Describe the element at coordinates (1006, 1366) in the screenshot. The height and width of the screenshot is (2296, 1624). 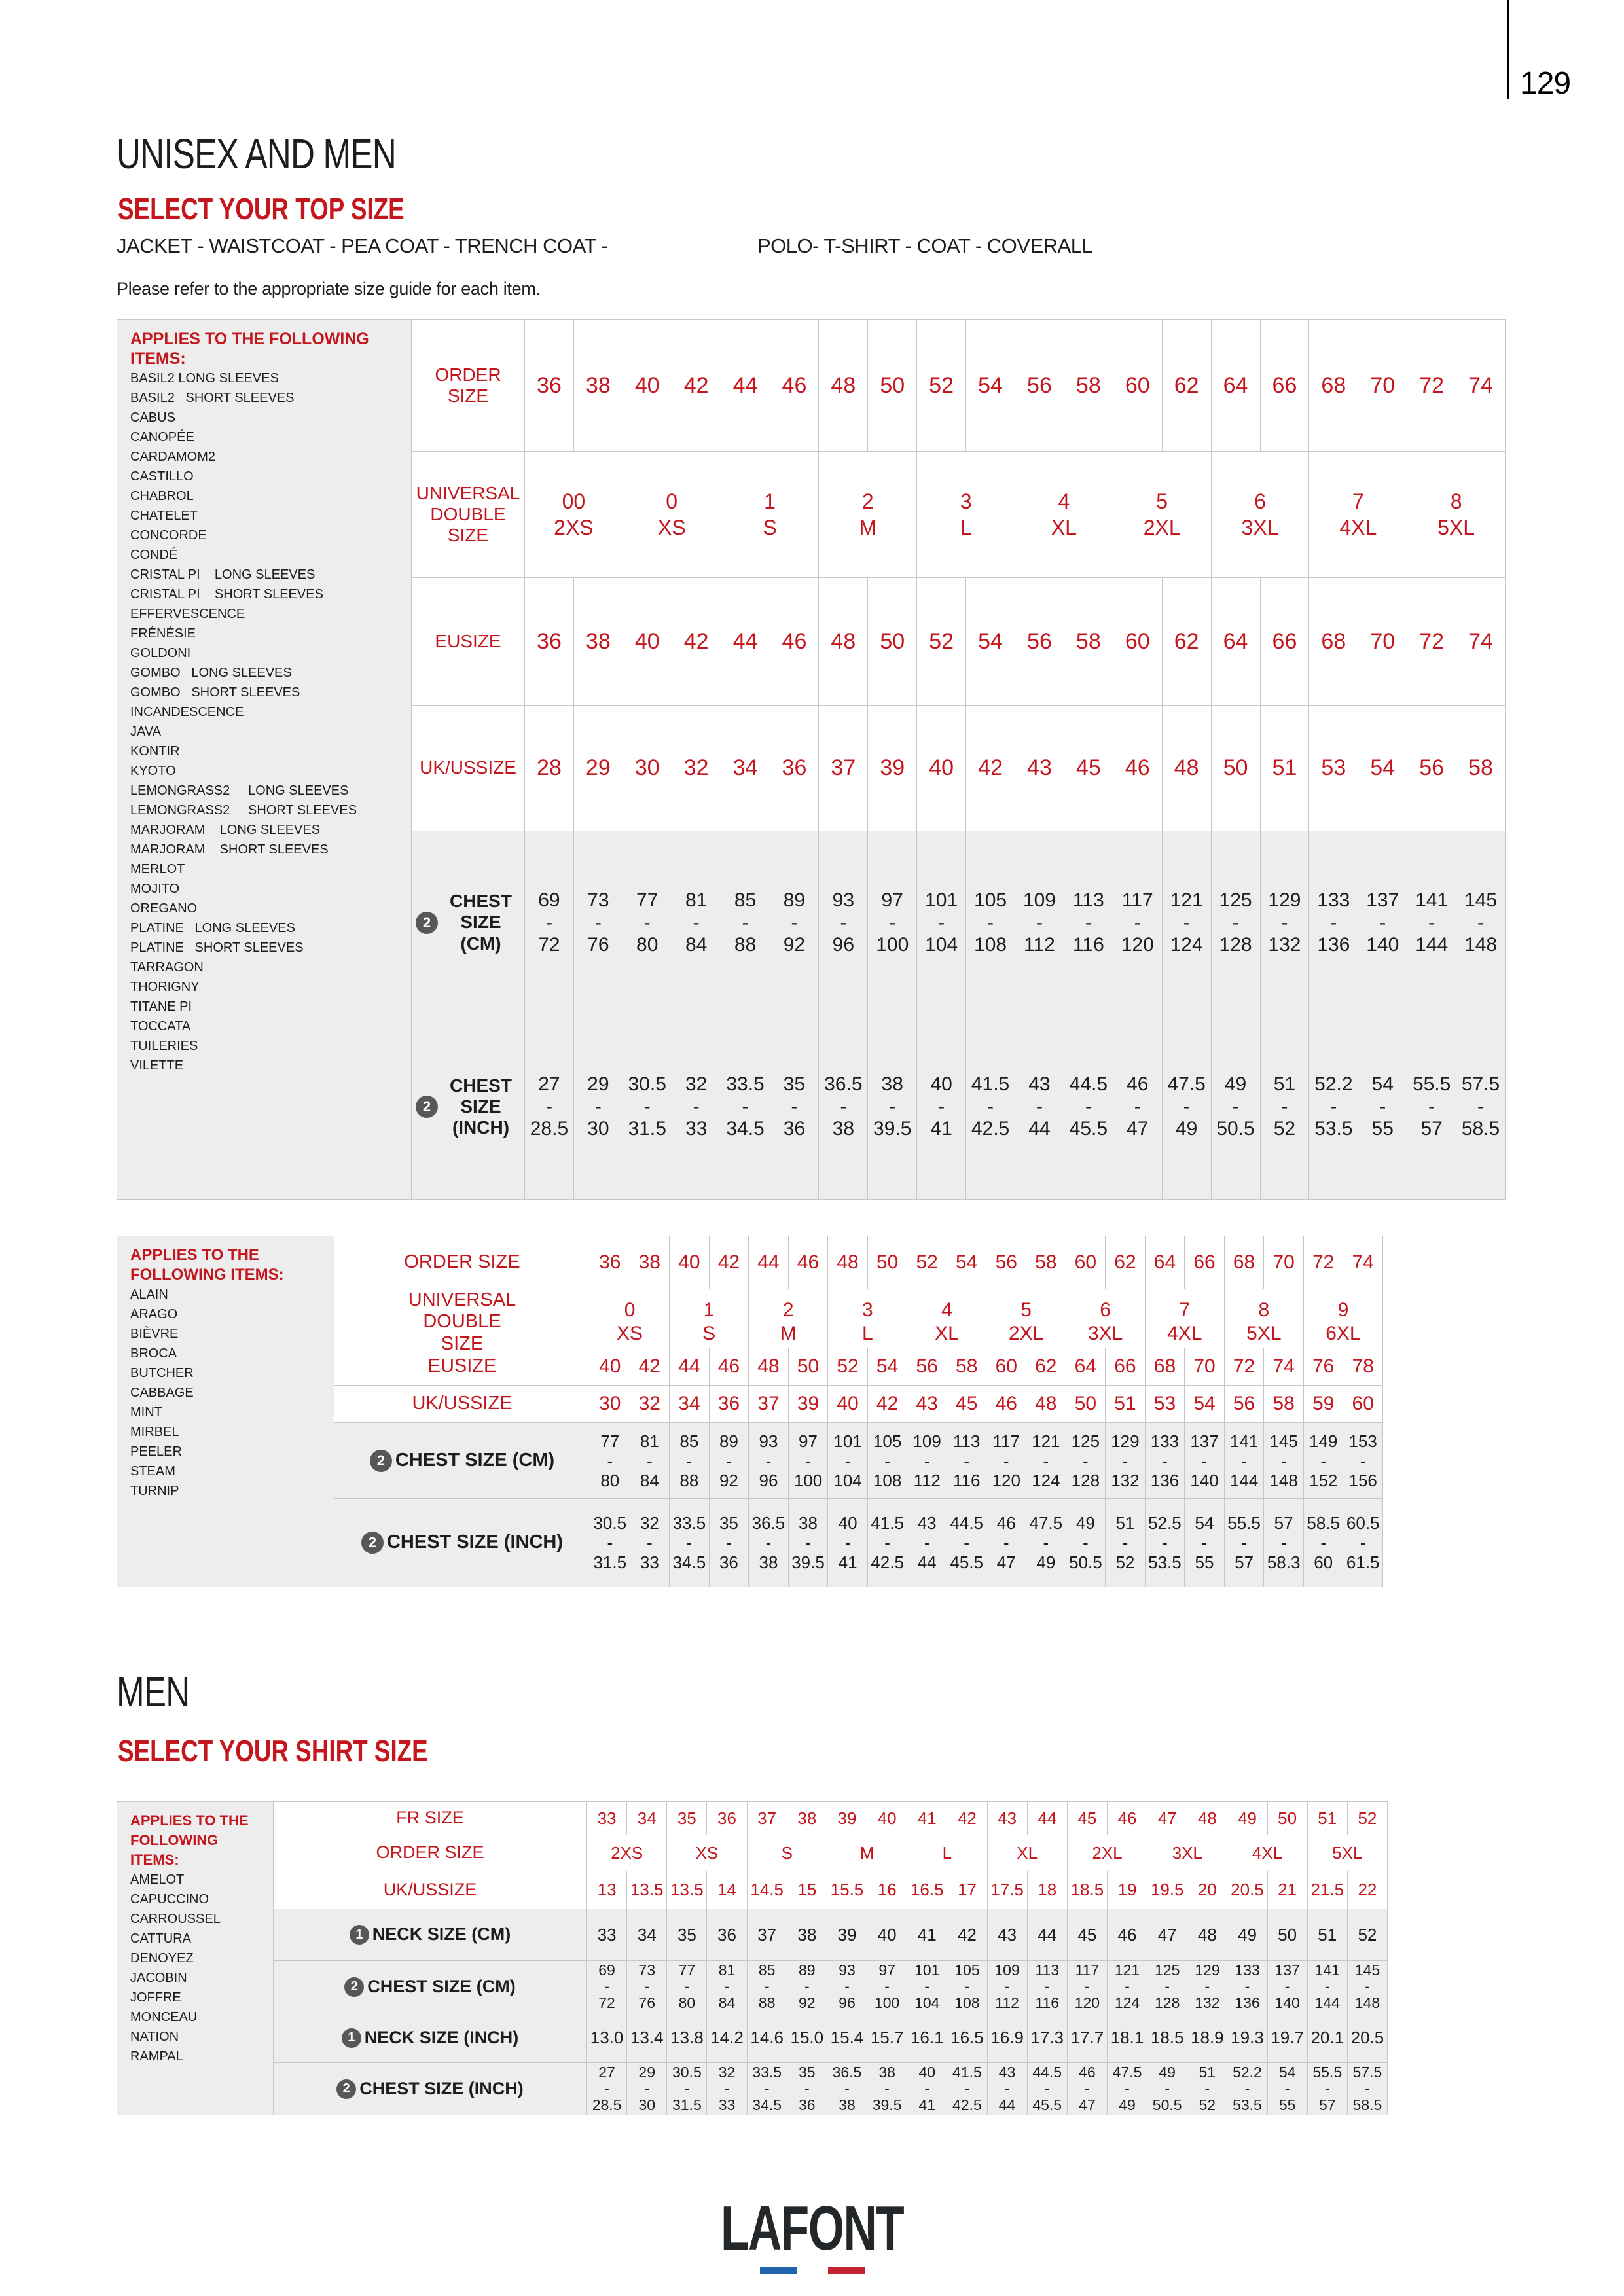
I see `size-cell: 60` at that location.